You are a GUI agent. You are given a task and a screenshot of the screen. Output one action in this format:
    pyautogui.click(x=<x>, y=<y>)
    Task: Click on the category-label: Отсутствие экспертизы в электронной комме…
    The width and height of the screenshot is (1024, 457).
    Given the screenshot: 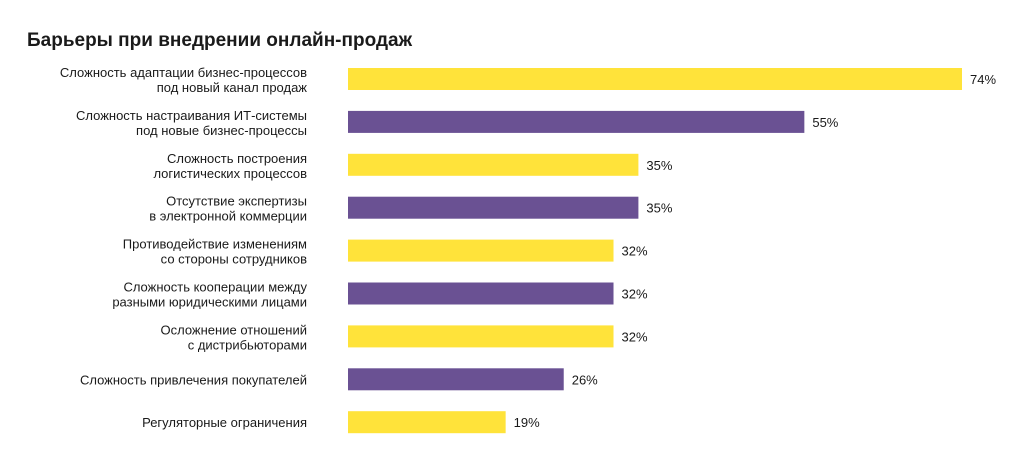 What is the action you would take?
    pyautogui.click(x=228, y=209)
    